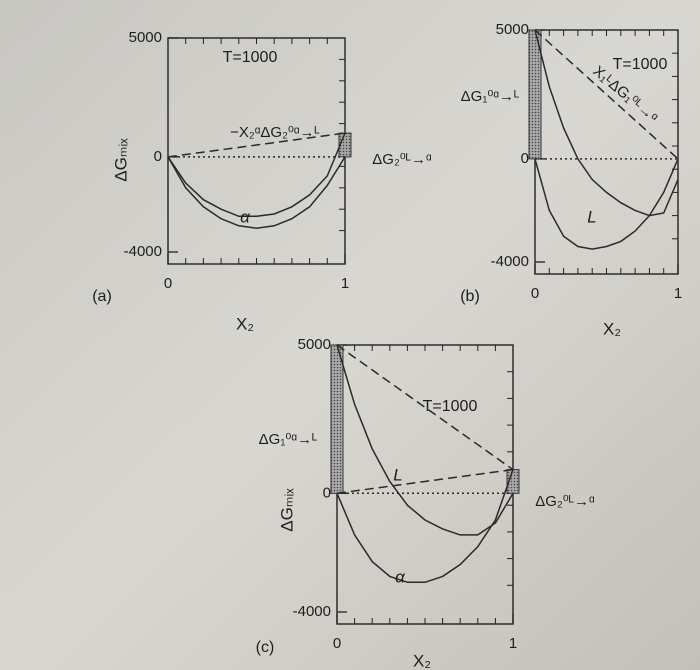 This screenshot has height=670, width=700. I want to click on annotation: −X₂ᵅΔG₂⁰ᵅ→ᴸ, so click(275, 132).